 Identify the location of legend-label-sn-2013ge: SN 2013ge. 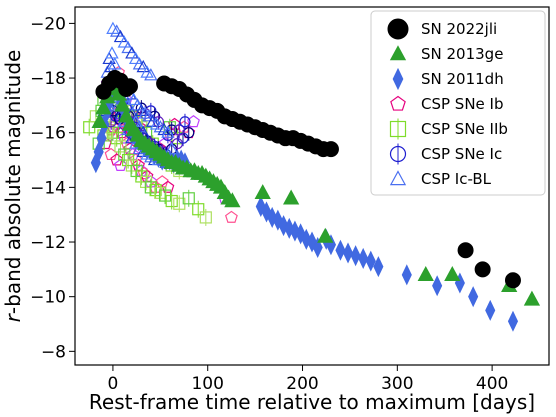
(462, 54).